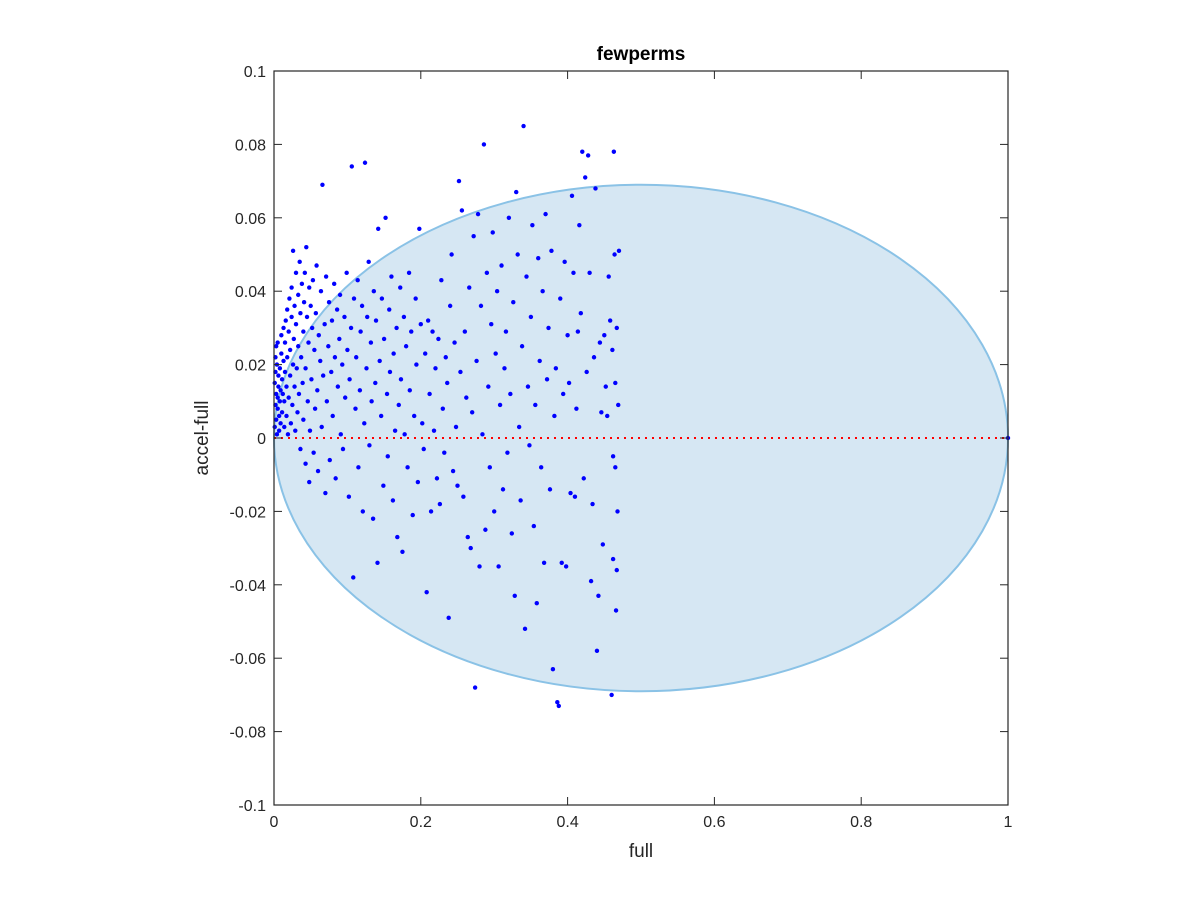 This screenshot has width=1200, height=900. Describe the element at coordinates (261, 439) in the screenshot. I see `y-tick-label: 0` at that location.